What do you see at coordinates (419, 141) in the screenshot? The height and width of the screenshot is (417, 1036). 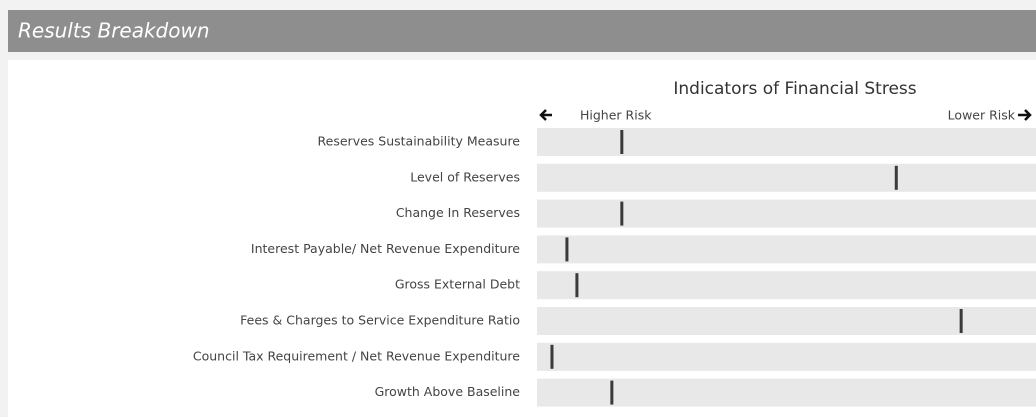 I see `row-label: Reserves Sustainability Measure` at bounding box center [419, 141].